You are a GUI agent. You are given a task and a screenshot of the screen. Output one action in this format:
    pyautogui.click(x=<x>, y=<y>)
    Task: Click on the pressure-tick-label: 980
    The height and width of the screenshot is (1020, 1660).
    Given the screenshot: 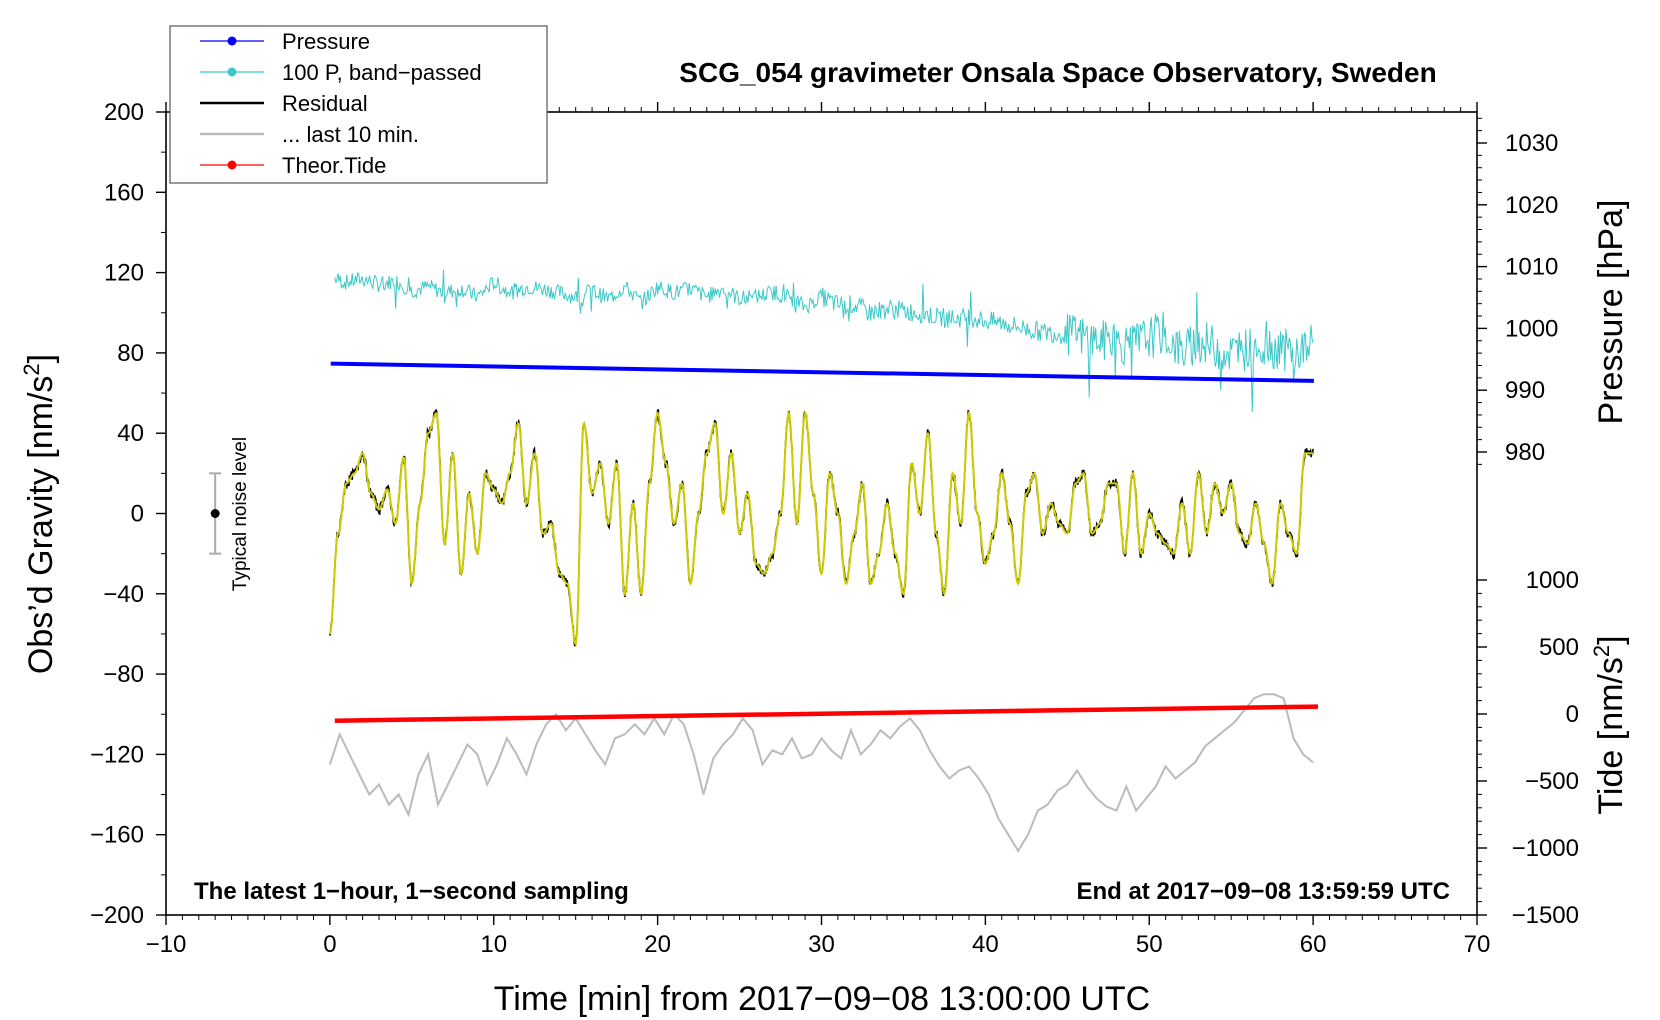 What is the action you would take?
    pyautogui.click(x=1525, y=452)
    